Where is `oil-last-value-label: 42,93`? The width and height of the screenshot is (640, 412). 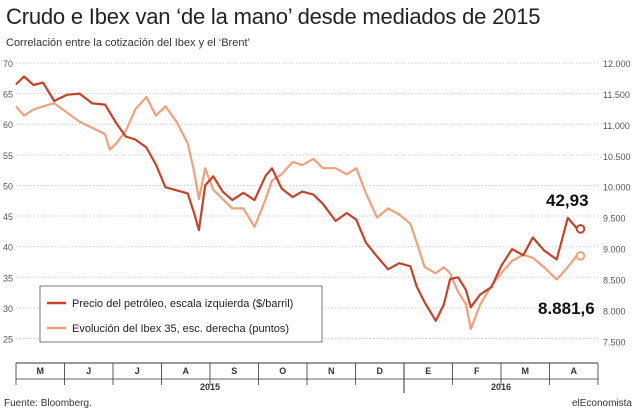
oil-last-value-label: 42,93 is located at coordinates (567, 200).